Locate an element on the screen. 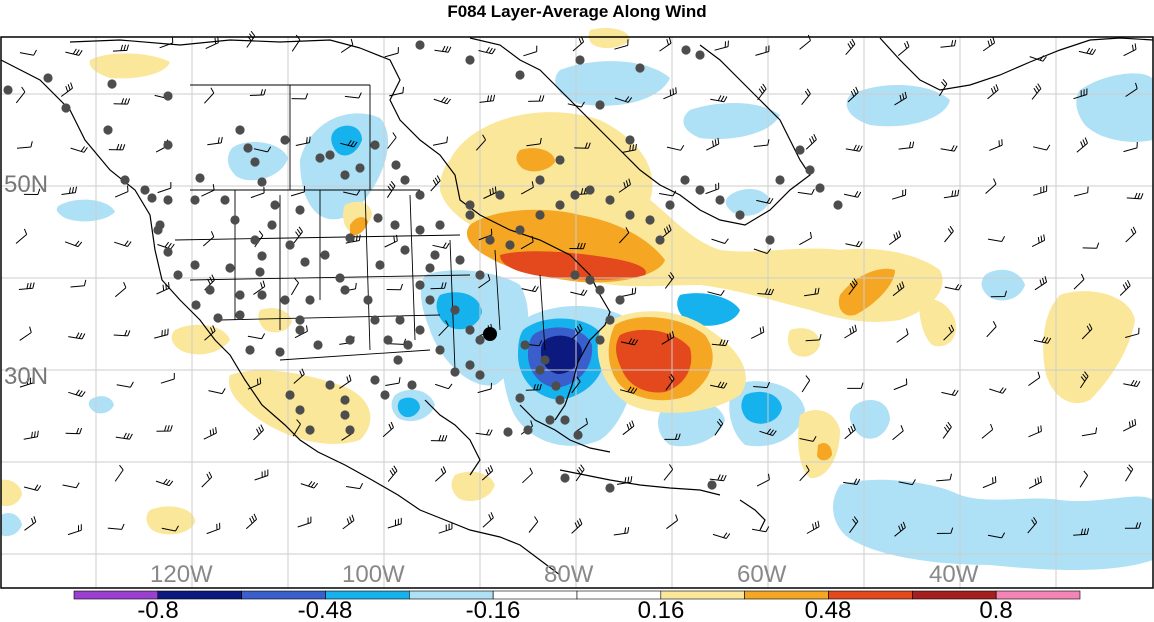 The height and width of the screenshot is (622, 1154). colorbar-label: 0.8 is located at coordinates (995, 609).